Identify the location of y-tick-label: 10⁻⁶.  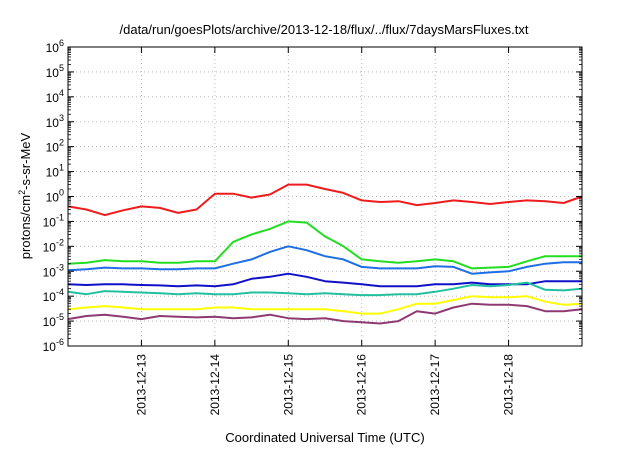
(53, 345).